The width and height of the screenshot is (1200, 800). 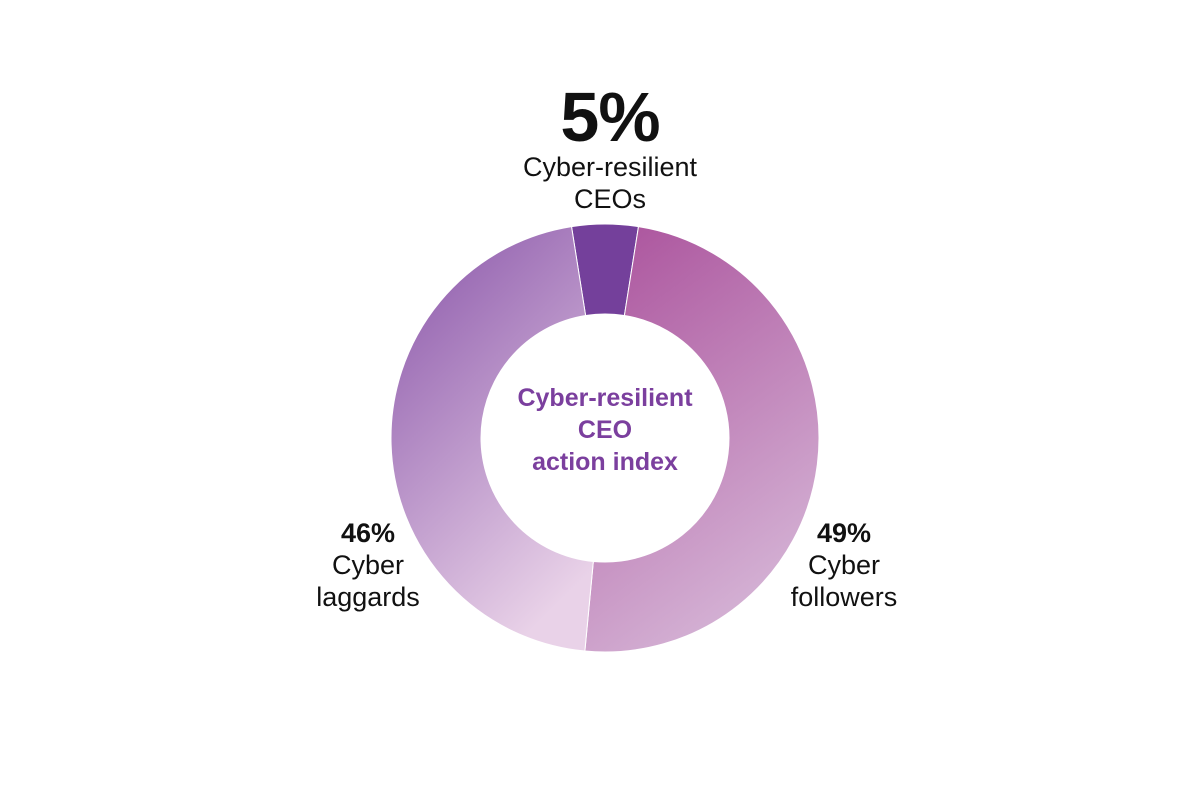 I want to click on donut-slice-cyber-laggards, so click(x=492, y=439).